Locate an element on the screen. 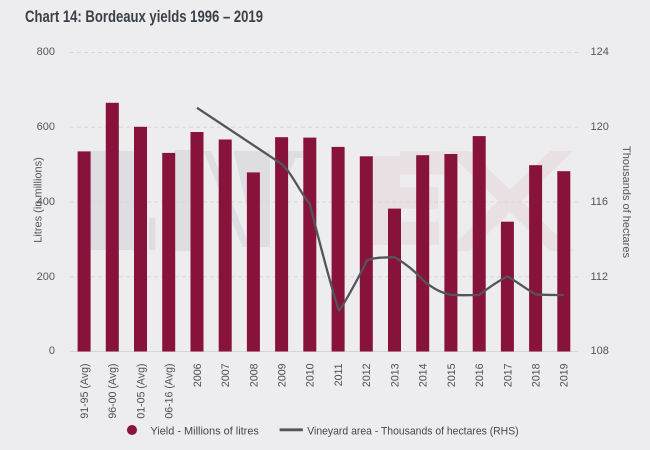  svg-text: Litres (in millions) is located at coordinates (39, 200).